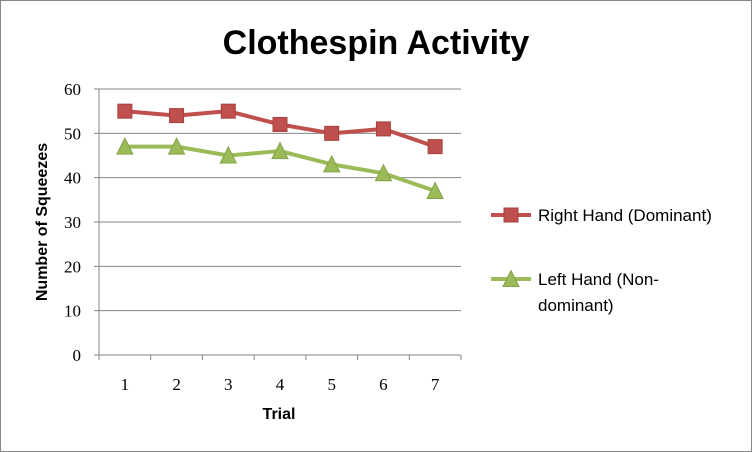 The width and height of the screenshot is (752, 452). Describe the element at coordinates (575, 292) in the screenshot. I see `legend-item-2: Left Hand (Non-dominant)` at that location.